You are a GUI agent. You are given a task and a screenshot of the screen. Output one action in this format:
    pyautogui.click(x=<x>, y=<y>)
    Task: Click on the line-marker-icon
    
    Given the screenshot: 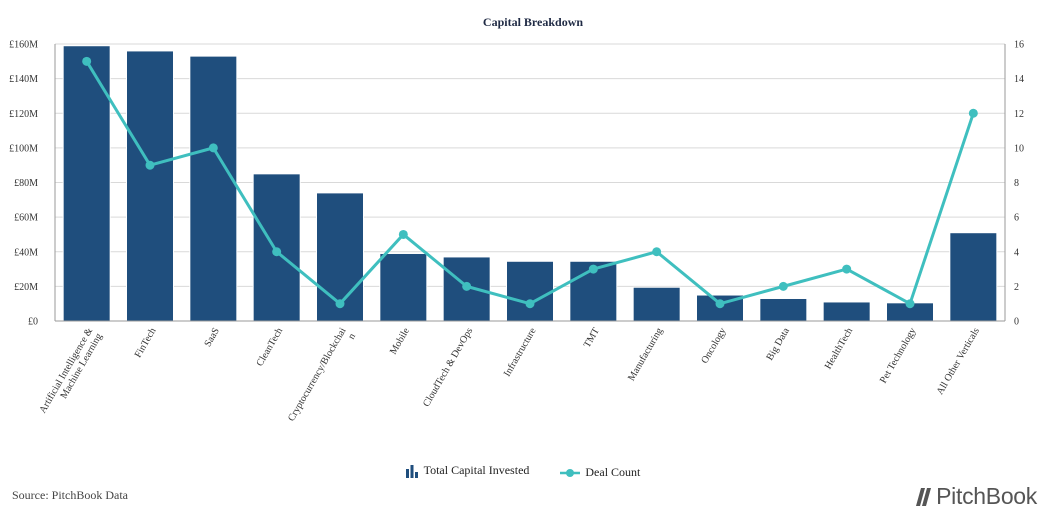 What is the action you would take?
    pyautogui.click(x=570, y=472)
    